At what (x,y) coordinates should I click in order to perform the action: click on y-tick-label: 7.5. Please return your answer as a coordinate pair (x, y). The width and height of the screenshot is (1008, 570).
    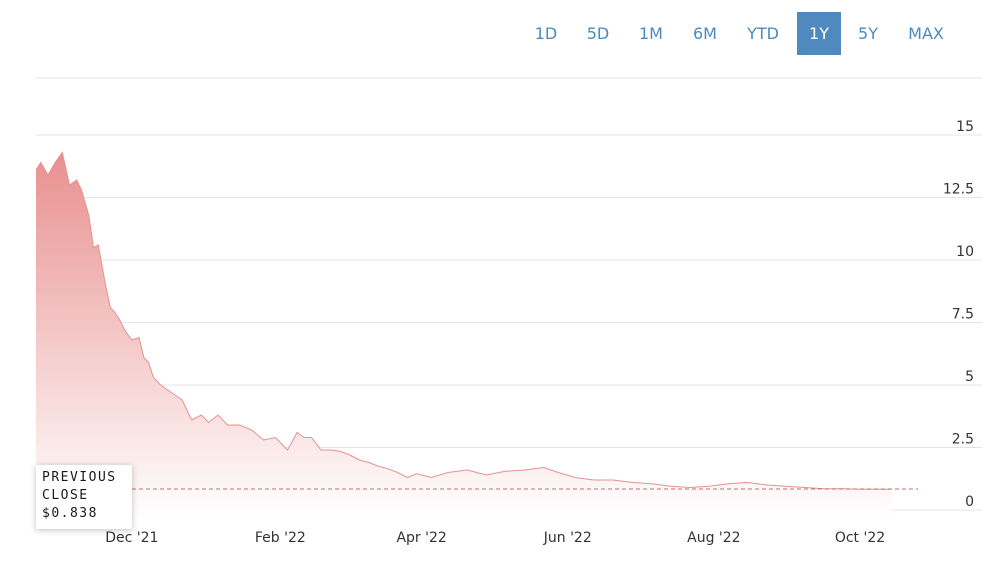
    Looking at the image, I should click on (963, 315).